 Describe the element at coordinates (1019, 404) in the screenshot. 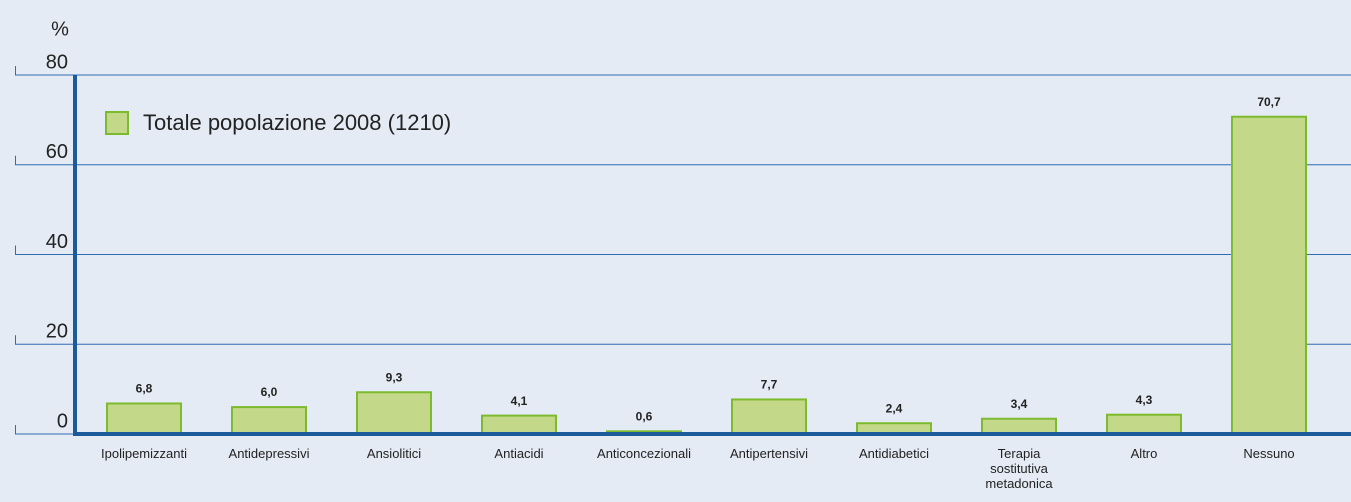

I see `value-label: 3,4` at that location.